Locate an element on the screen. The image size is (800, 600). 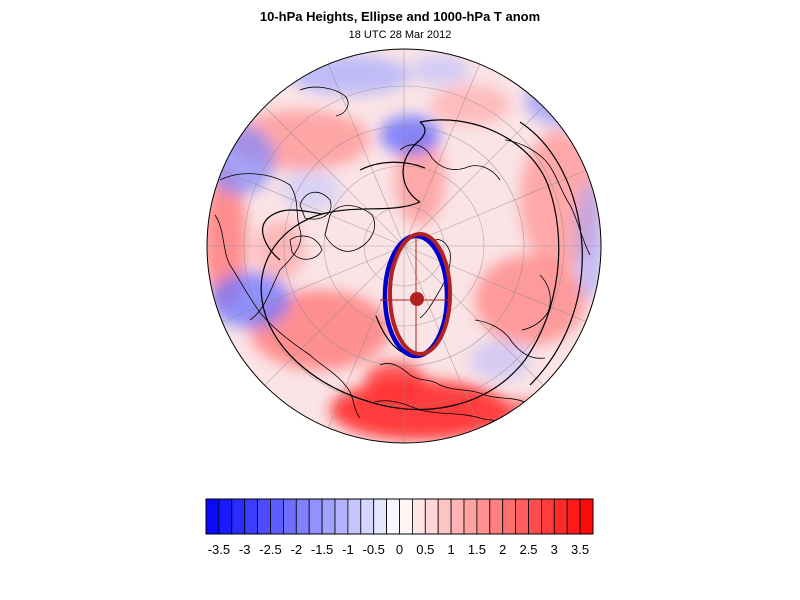
colorbar-tick-label: -2 is located at coordinates (296, 549).